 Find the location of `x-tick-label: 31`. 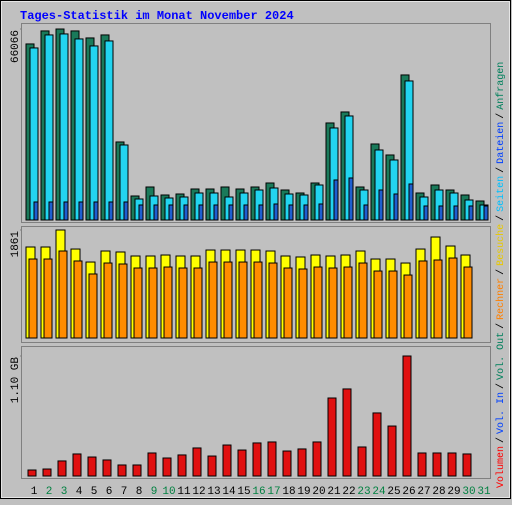

x-tick-label: 31 is located at coordinates (484, 492).